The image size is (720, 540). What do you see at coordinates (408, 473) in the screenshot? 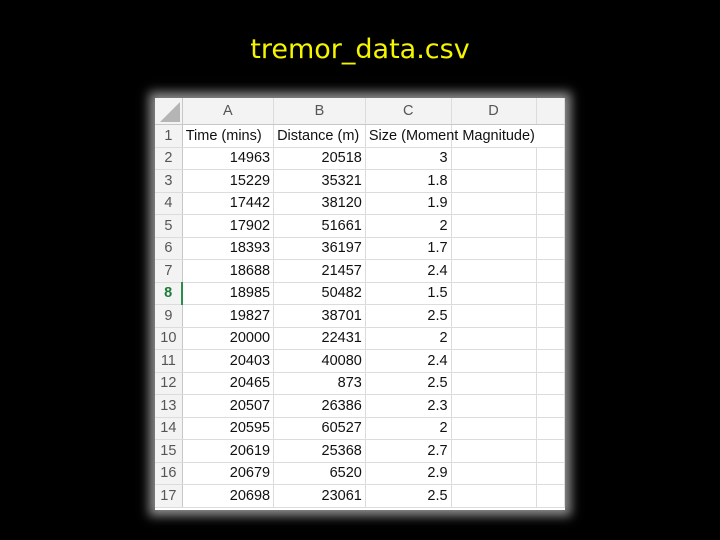
I see `cell-size: 2.9` at bounding box center [408, 473].